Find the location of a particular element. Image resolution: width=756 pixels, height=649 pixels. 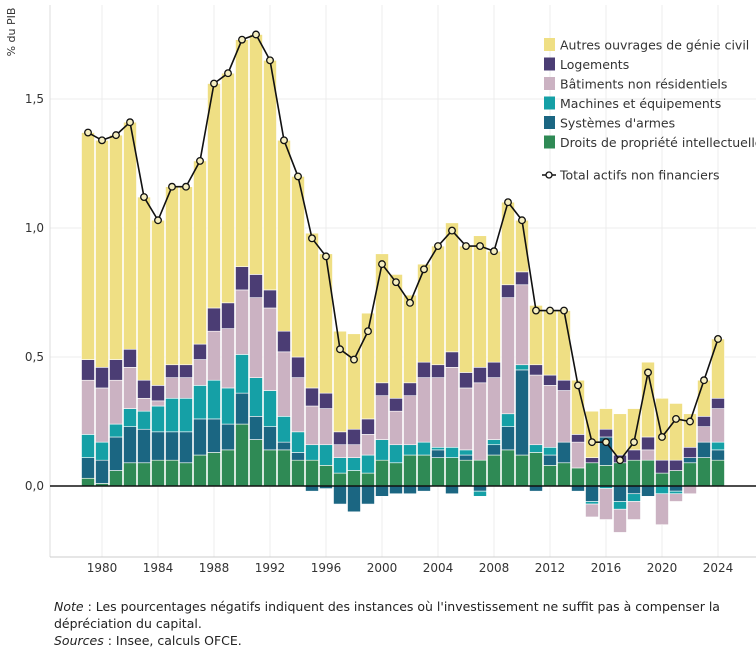

x-tick-label: 2012 is located at coordinates (550, 568).